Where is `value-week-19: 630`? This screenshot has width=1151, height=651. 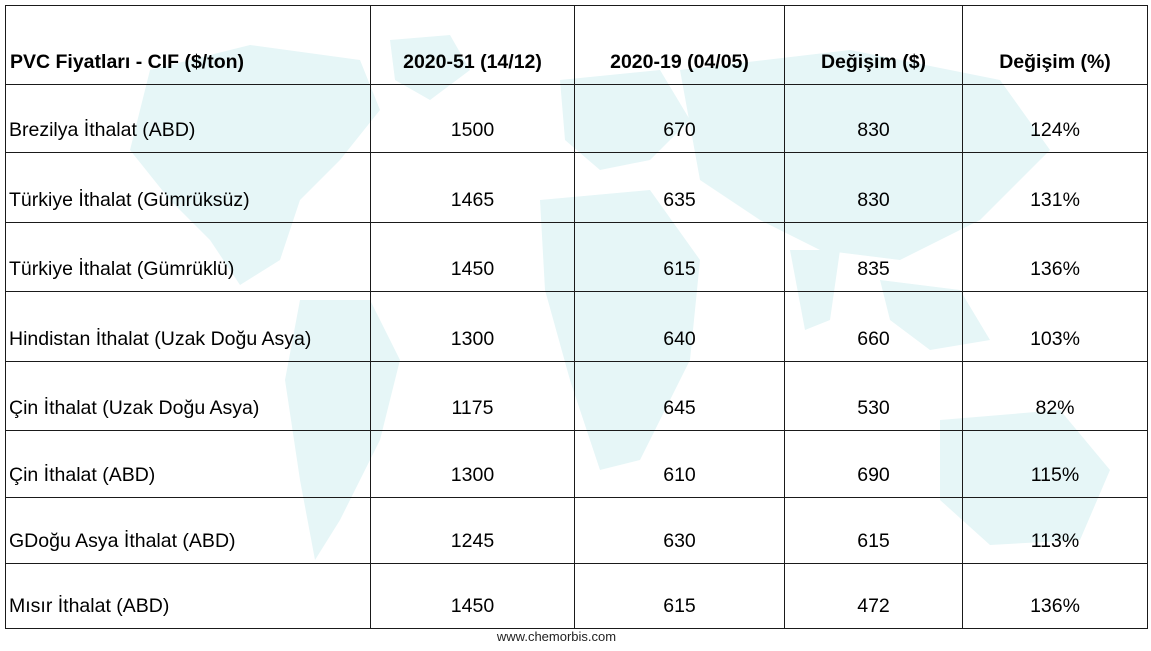 value-week-19: 630 is located at coordinates (679, 530).